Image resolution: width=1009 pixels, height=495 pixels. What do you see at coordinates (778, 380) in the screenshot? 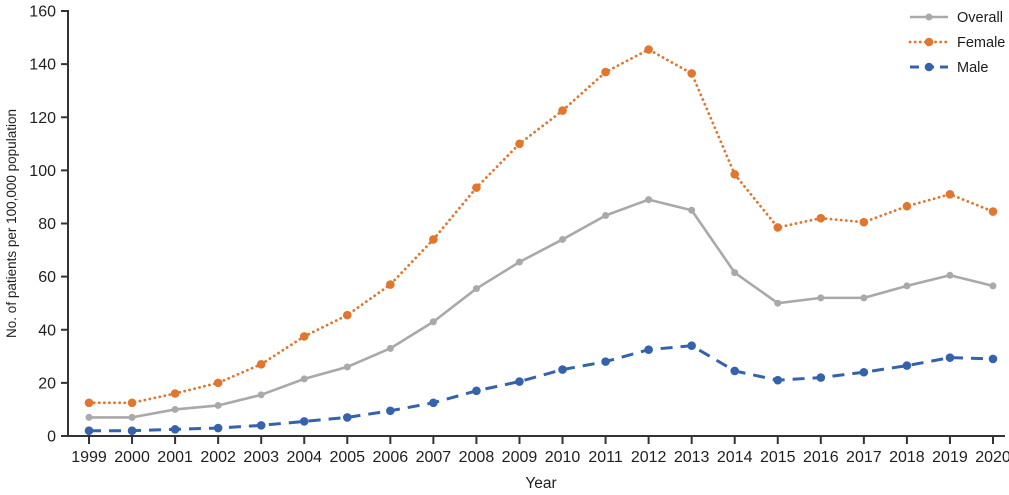
I see `data-point-male-2015` at bounding box center [778, 380].